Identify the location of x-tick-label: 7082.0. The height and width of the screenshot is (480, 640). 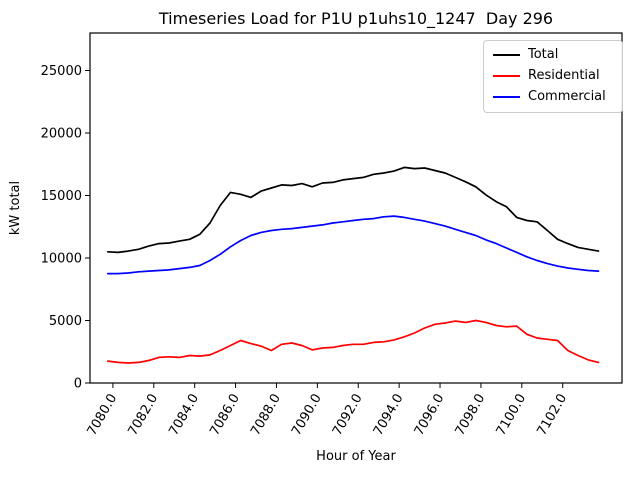
(144, 415).